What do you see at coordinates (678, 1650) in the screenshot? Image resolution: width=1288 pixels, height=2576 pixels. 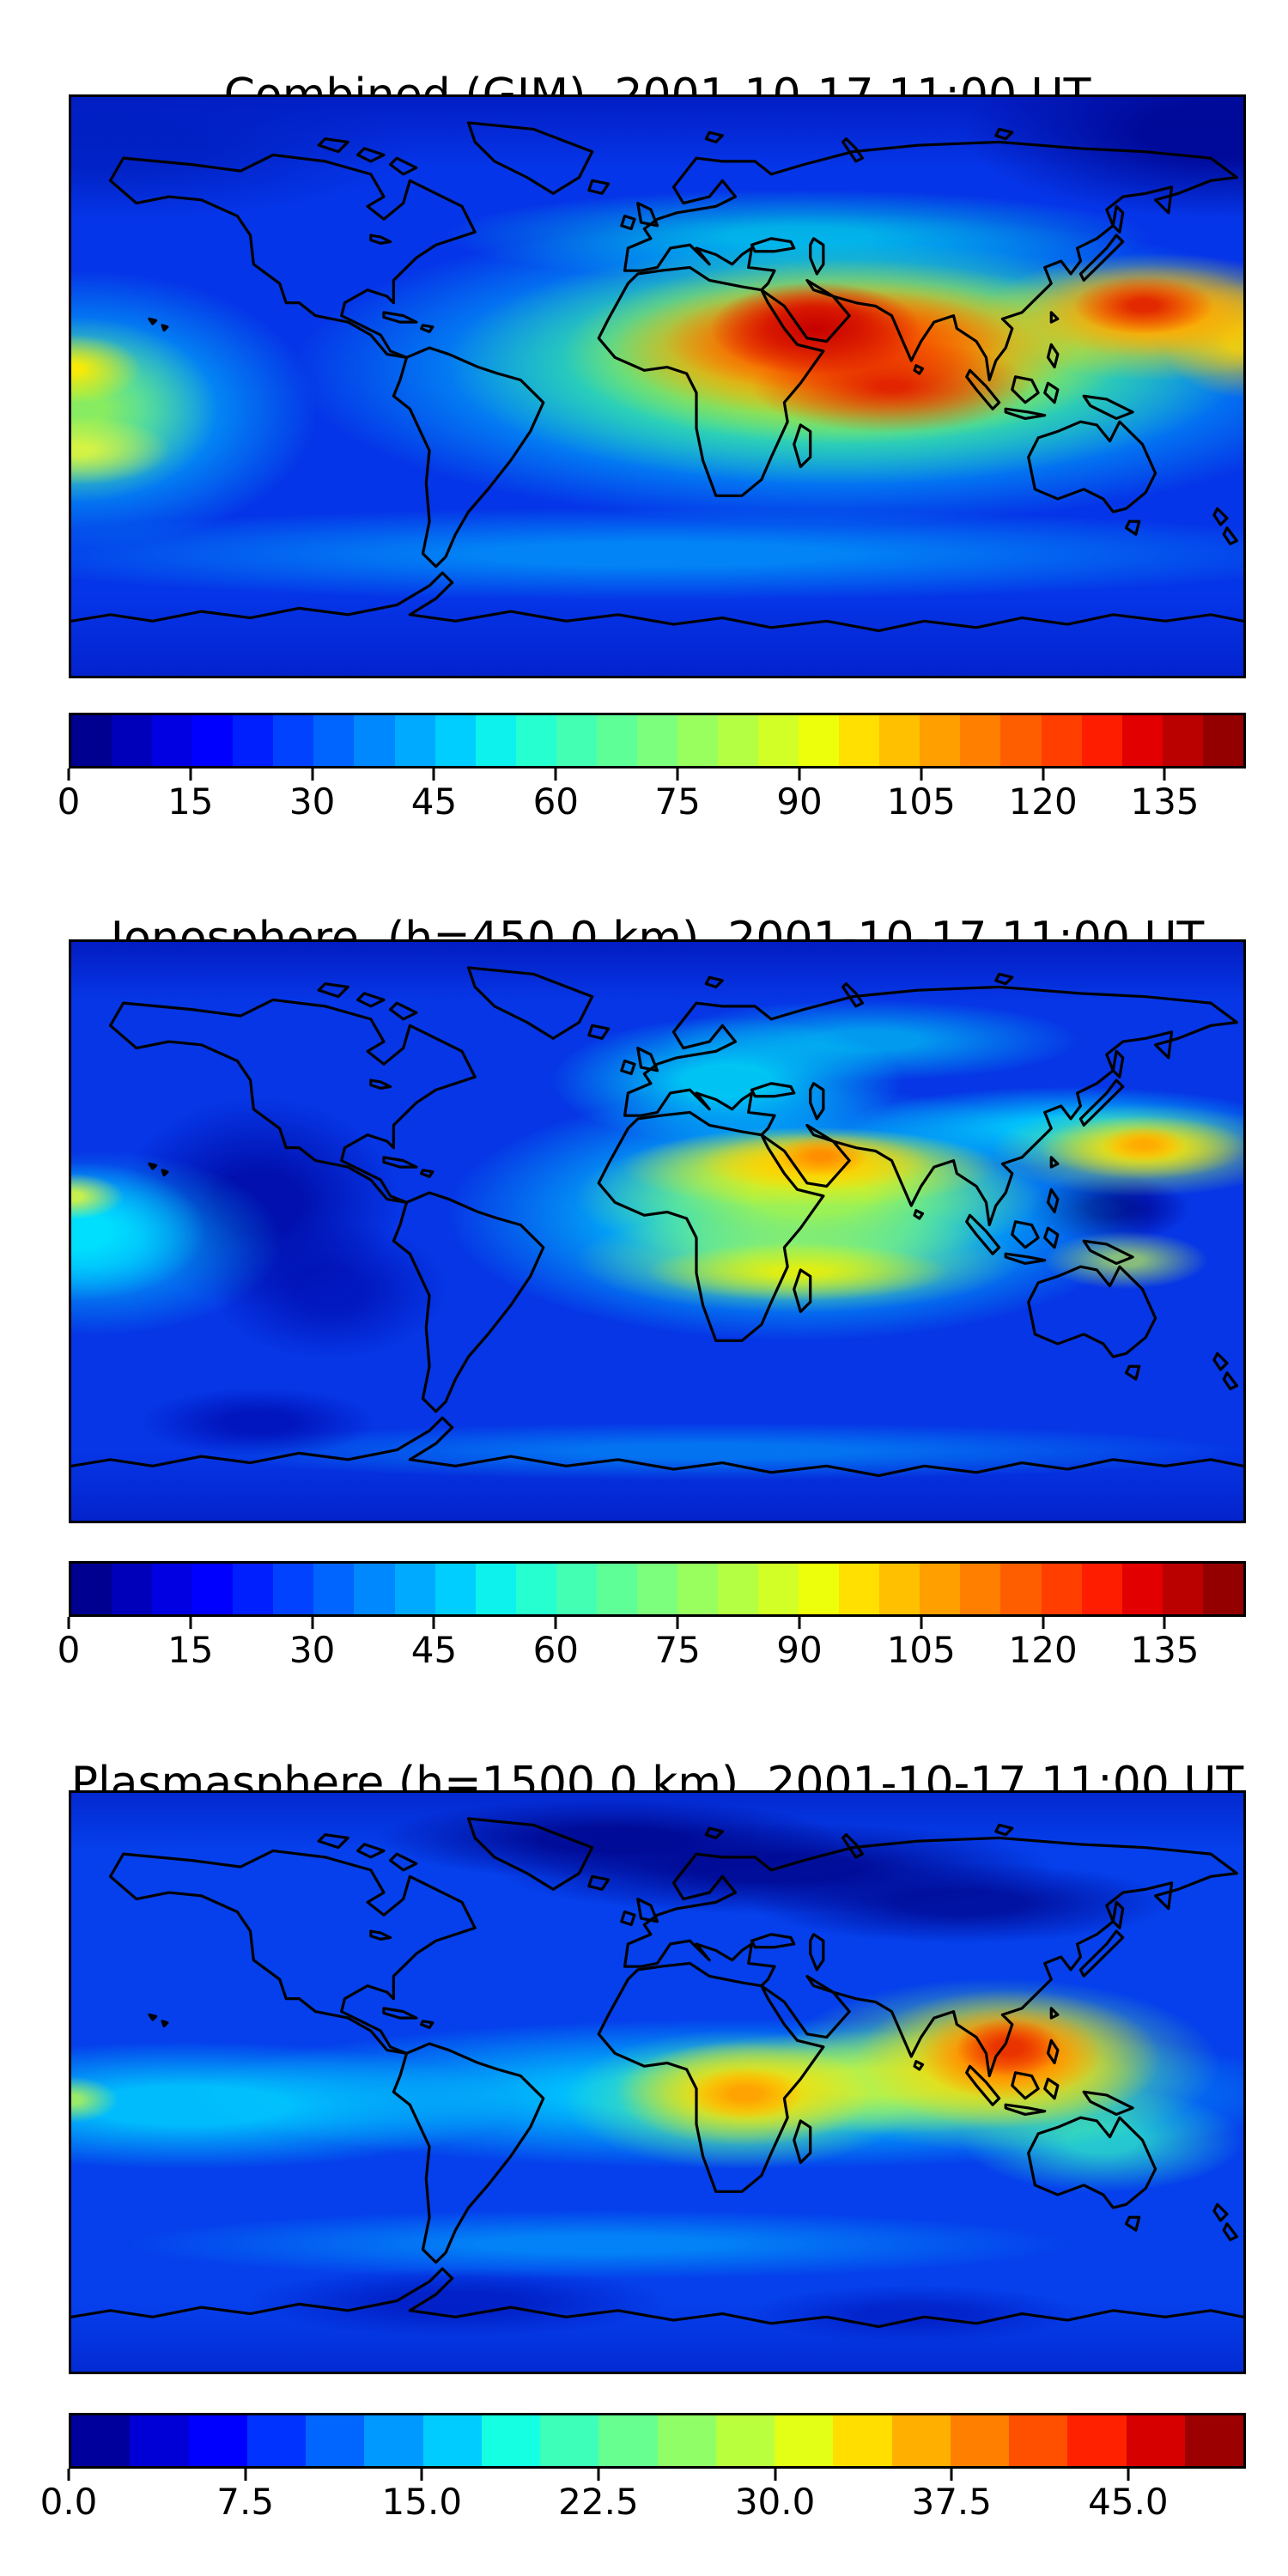 I see `colorbar-tick-label: 75` at bounding box center [678, 1650].